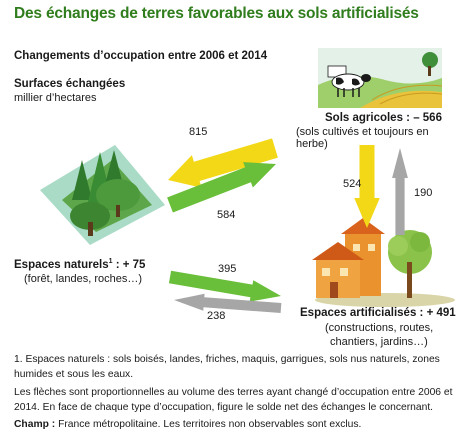  I want to click on flow-value-naturel-to-artificiel: 395, so click(227, 269).